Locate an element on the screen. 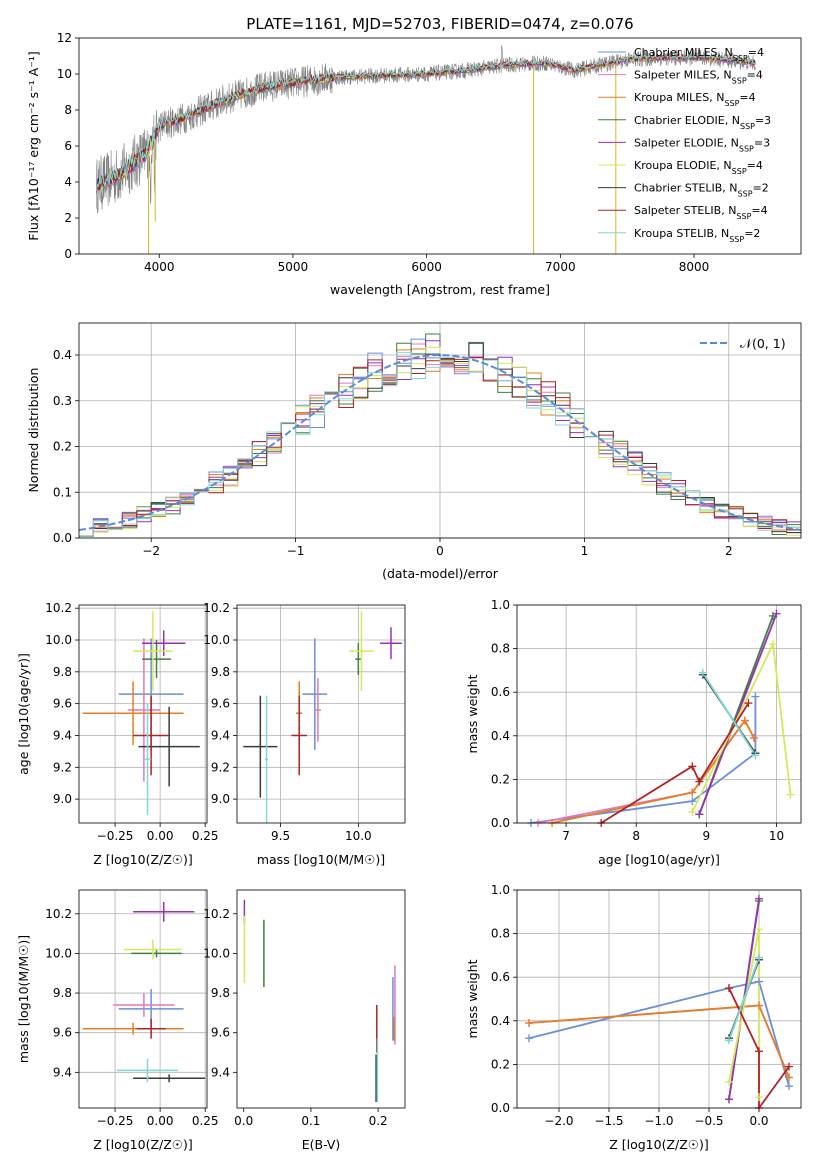 Image resolution: width=819 pixels, height=1170 pixels. y-tick-label: 12 is located at coordinates (64, 38).